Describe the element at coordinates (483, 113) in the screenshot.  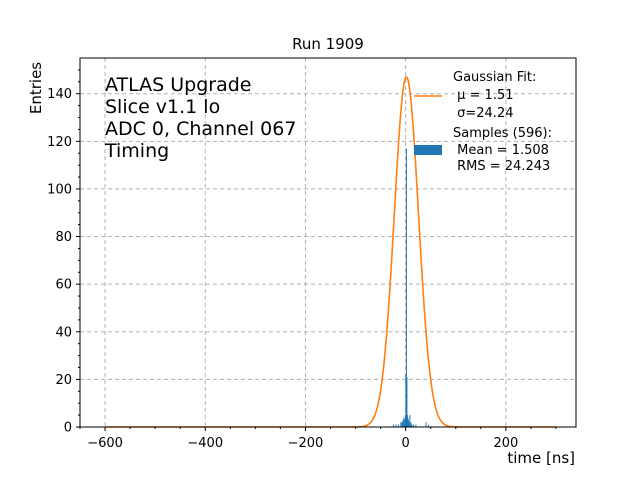
I see `legend-fit-sigma: σ=24.24` at that location.